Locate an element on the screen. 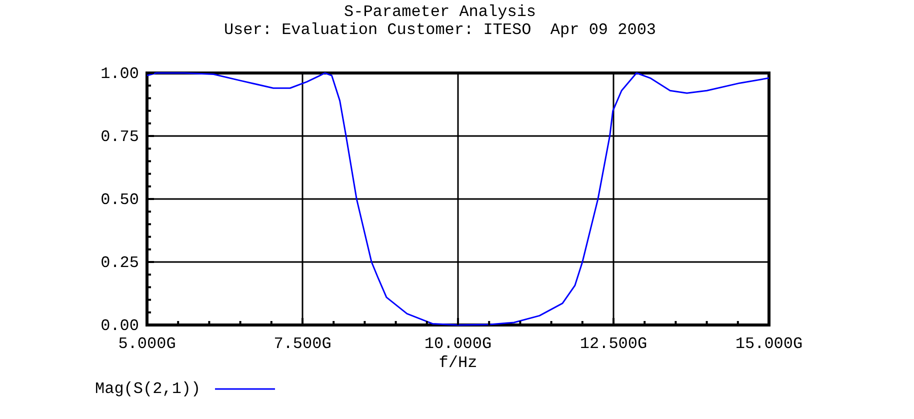 This screenshot has height=419, width=914. x-tick-label: 12.500G is located at coordinates (614, 344).